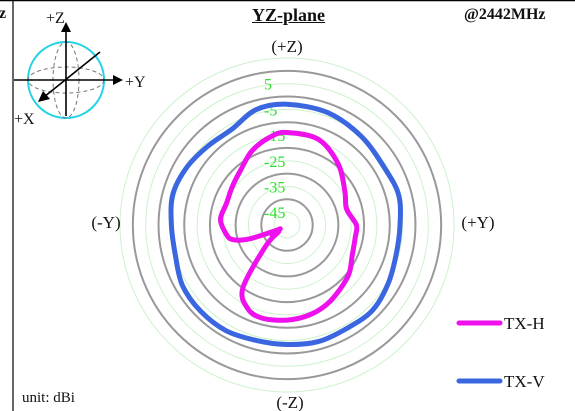  I want to click on radial-tick-label: -45, so click(274, 213).